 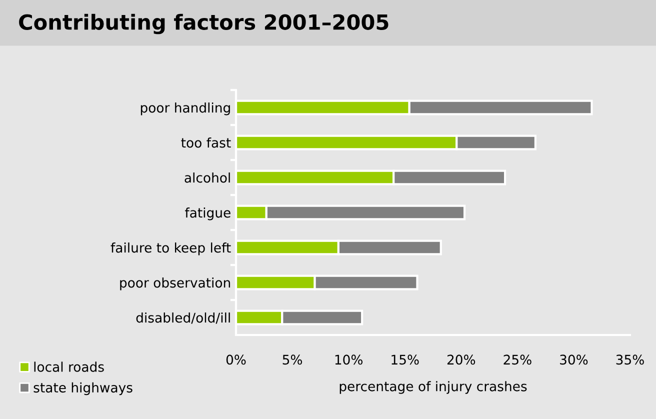 What do you see at coordinates (203, 24) in the screenshot?
I see `chart-title: Contributing factors 2001–2005` at bounding box center [203, 24].